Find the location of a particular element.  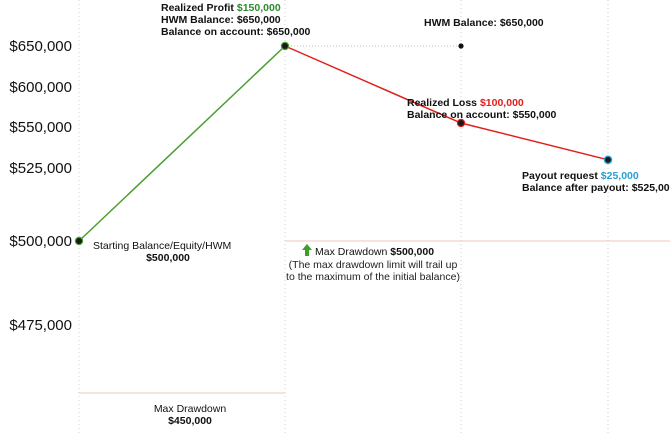

initial-drawdown-value: $450,000 is located at coordinates (190, 421).